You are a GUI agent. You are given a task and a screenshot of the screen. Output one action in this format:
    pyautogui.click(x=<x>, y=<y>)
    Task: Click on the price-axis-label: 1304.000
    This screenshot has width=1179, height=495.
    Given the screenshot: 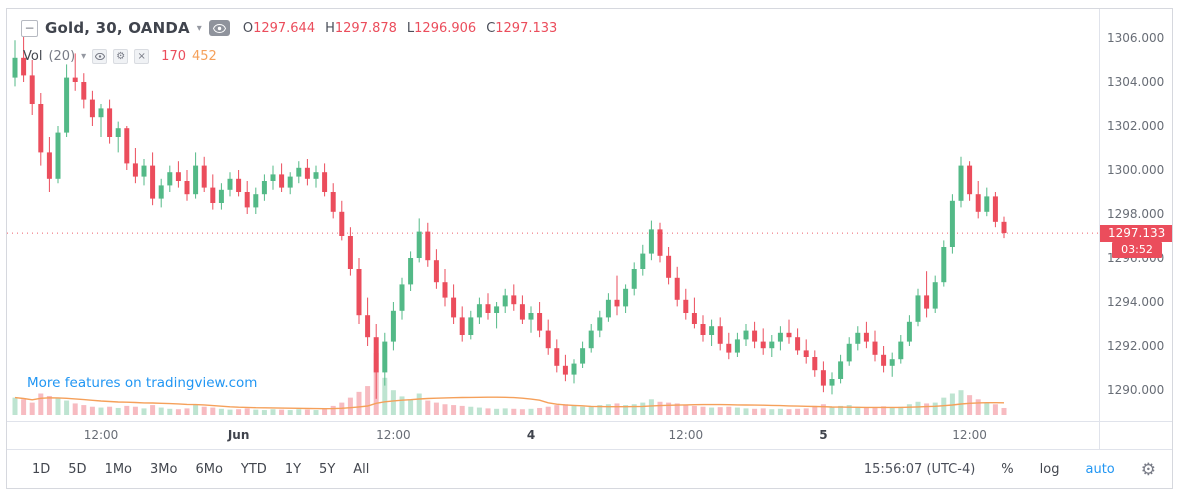 What is the action you would take?
    pyautogui.click(x=1136, y=82)
    